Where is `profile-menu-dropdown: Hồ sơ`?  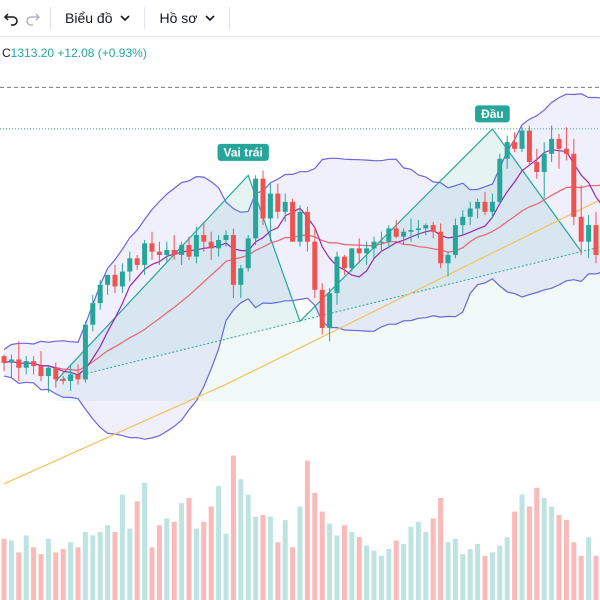
profile-menu-dropdown: Hồ sơ is located at coordinates (187, 18).